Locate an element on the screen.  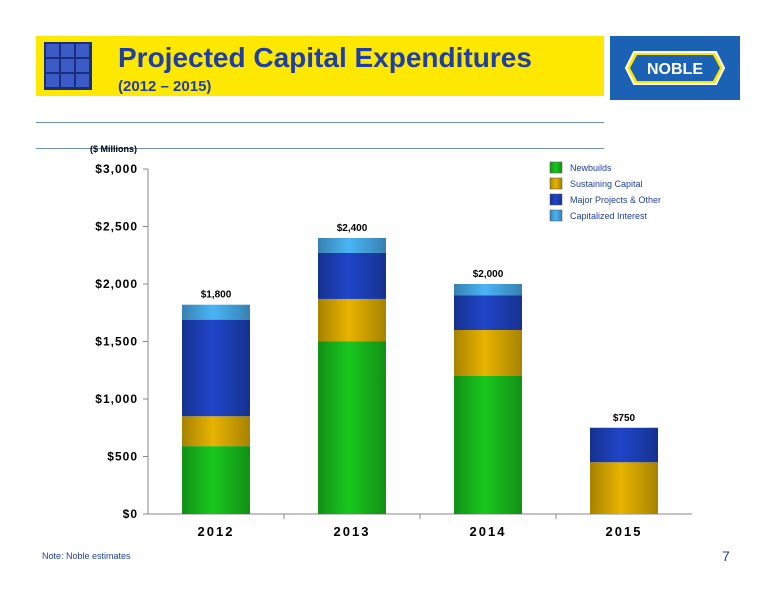
y-tick-label: $500 is located at coordinates (122, 457).